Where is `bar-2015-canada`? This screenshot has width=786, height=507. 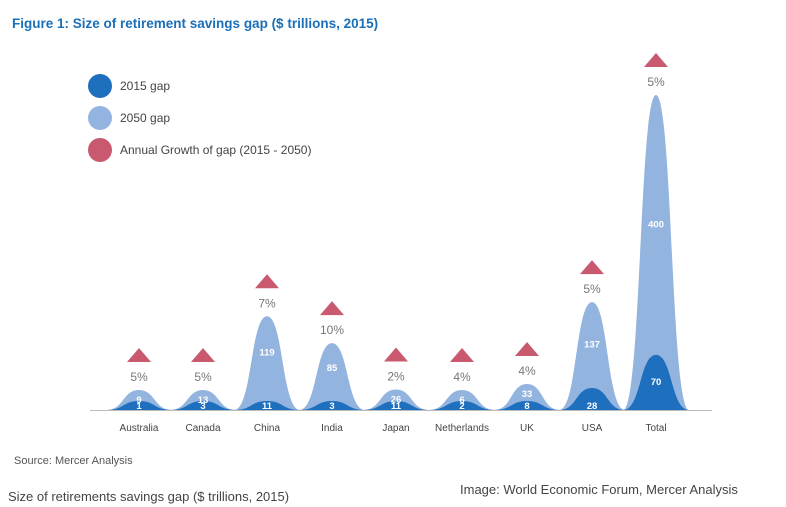 bar-2015-canada is located at coordinates (203, 405).